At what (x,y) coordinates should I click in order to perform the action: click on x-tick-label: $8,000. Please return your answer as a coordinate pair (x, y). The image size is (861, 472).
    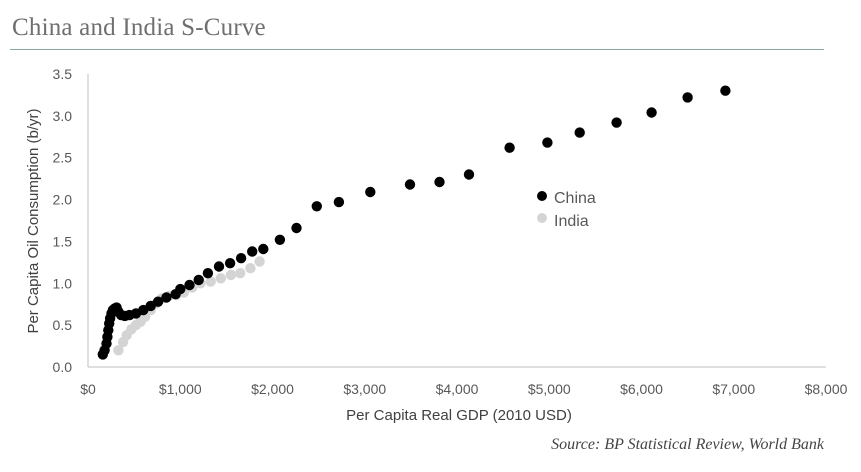
    Looking at the image, I should click on (826, 389).